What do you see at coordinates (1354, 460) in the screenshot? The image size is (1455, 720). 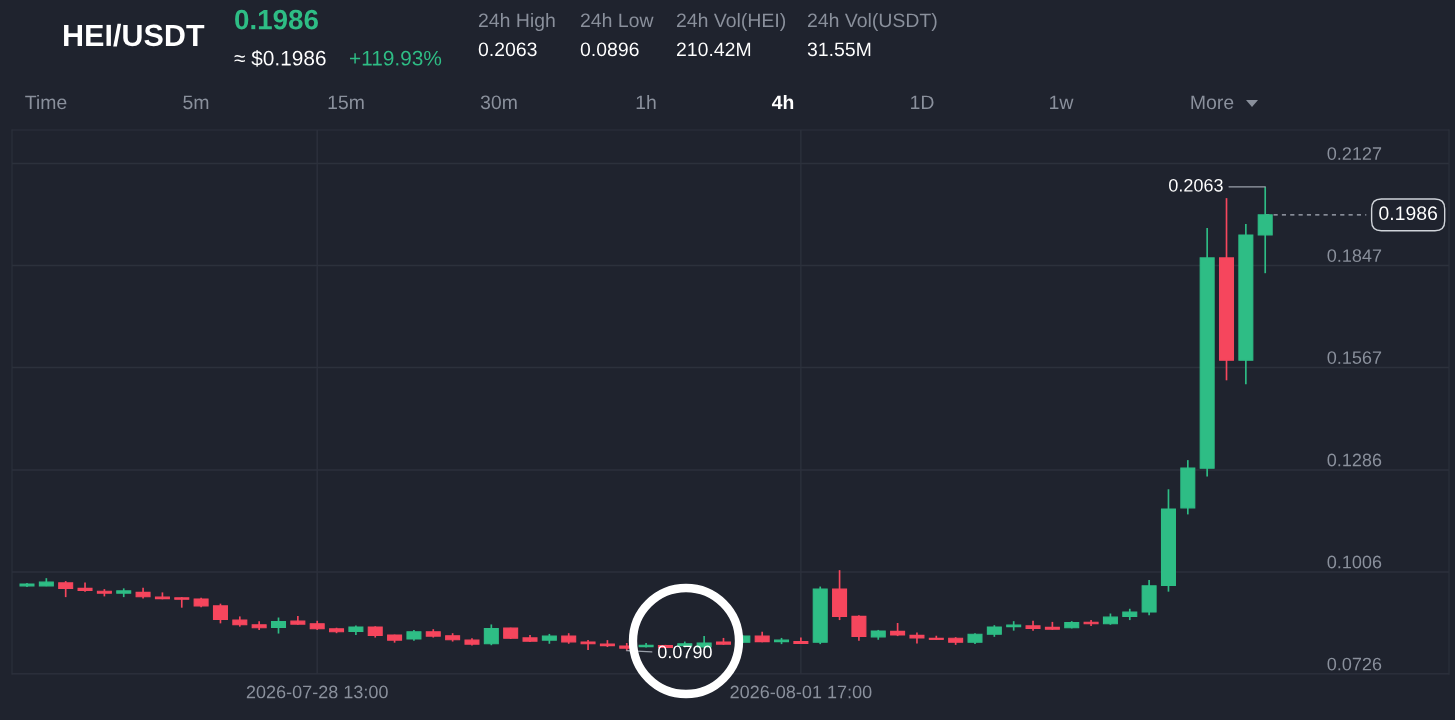 I see `y-tick-label: 0.1286` at bounding box center [1354, 460].